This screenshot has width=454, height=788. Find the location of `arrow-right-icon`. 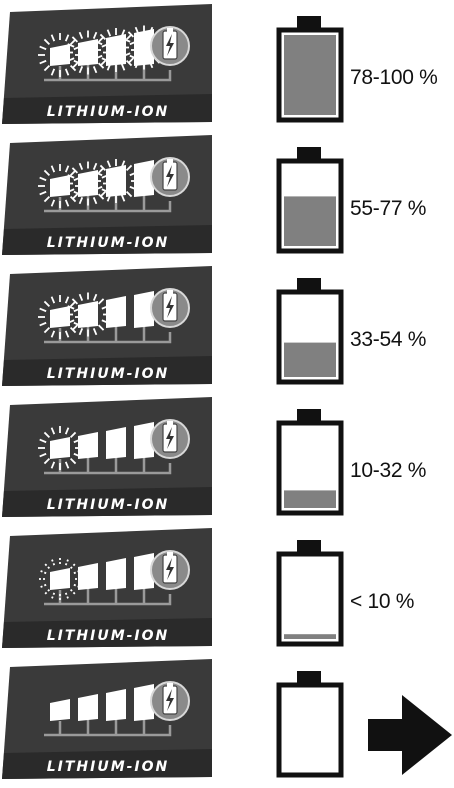

arrow-right-icon is located at coordinates (410, 735).